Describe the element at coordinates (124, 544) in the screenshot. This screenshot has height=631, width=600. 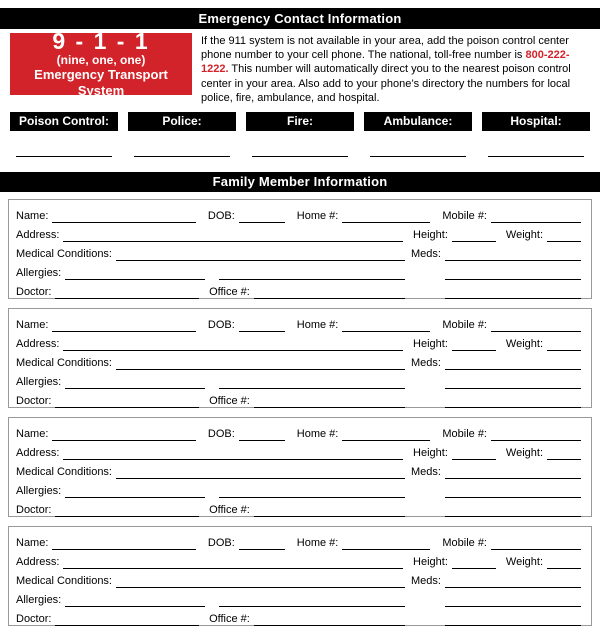
I see `name-blank-line` at that location.